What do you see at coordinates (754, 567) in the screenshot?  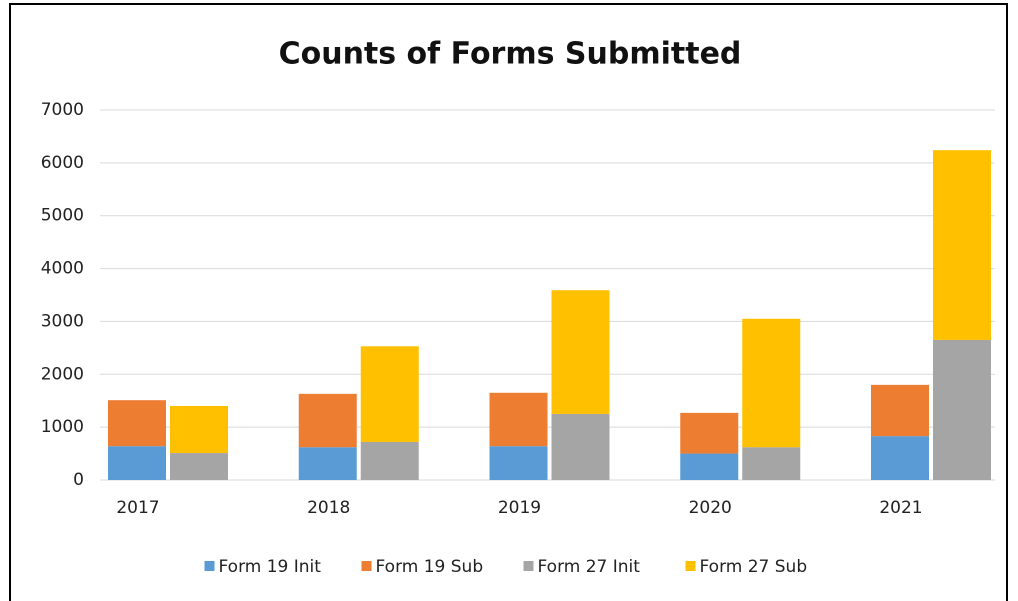 I see `legend-label: Form 27 Sub` at bounding box center [754, 567].